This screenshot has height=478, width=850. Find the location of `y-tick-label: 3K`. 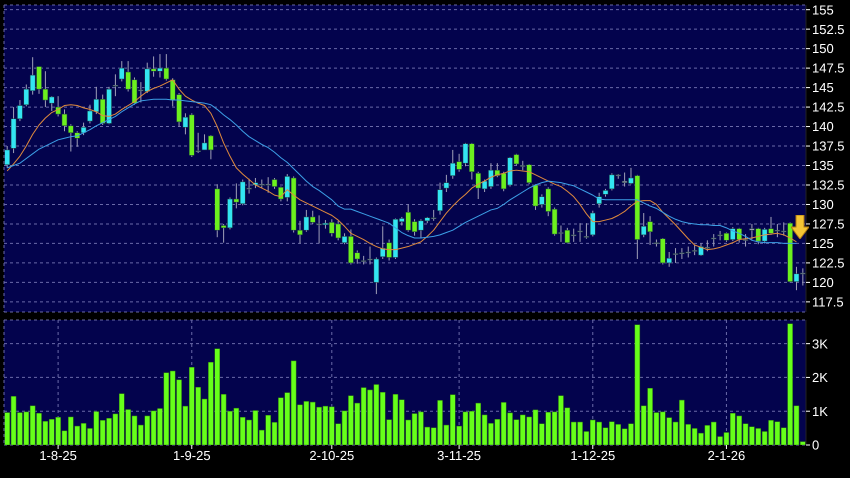

y-tick-label: 3K is located at coordinates (820, 344).